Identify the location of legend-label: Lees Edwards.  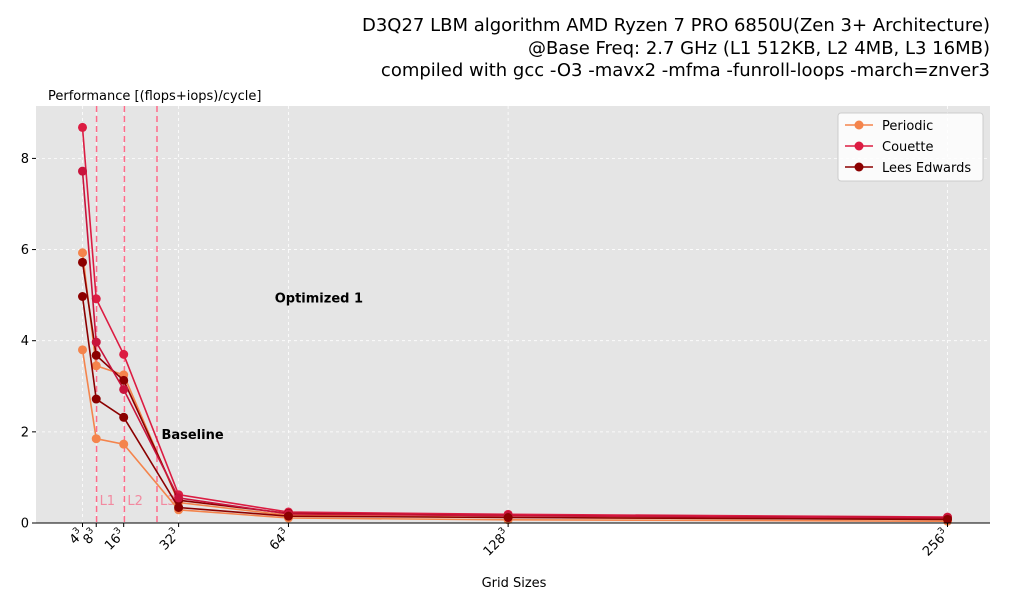
(926, 168).